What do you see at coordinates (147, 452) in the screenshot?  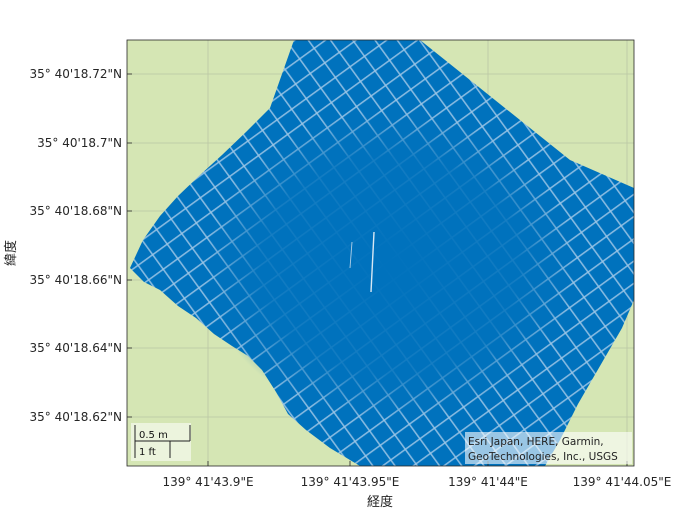 I see `scale-bar-imperial-label: 1 ft` at bounding box center [147, 452].